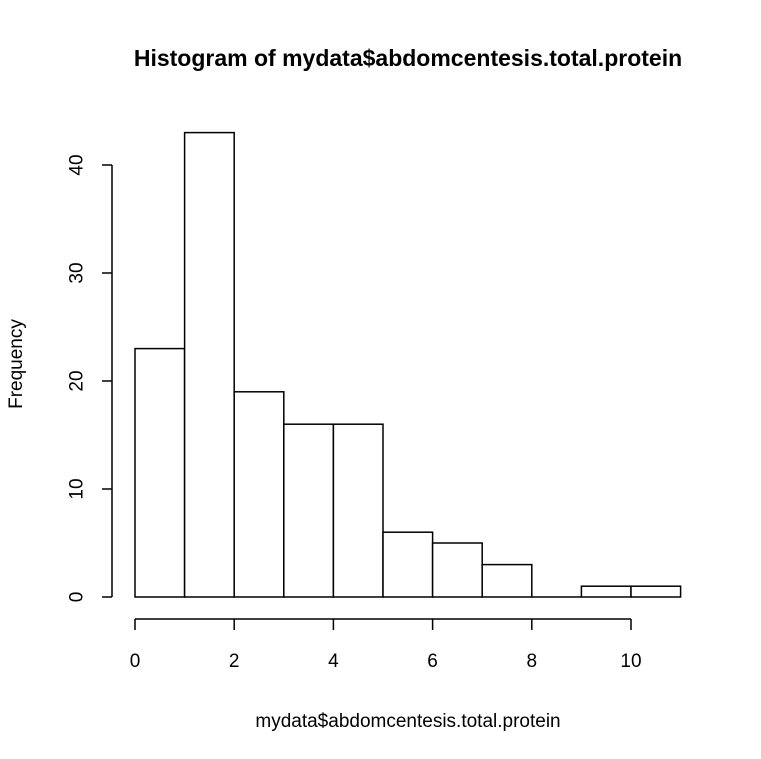 Image resolution: width=761 pixels, height=759 pixels. Describe the element at coordinates (407, 721) in the screenshot. I see `x-axis-label: mydata$abdomcentesis.total.protein` at that location.